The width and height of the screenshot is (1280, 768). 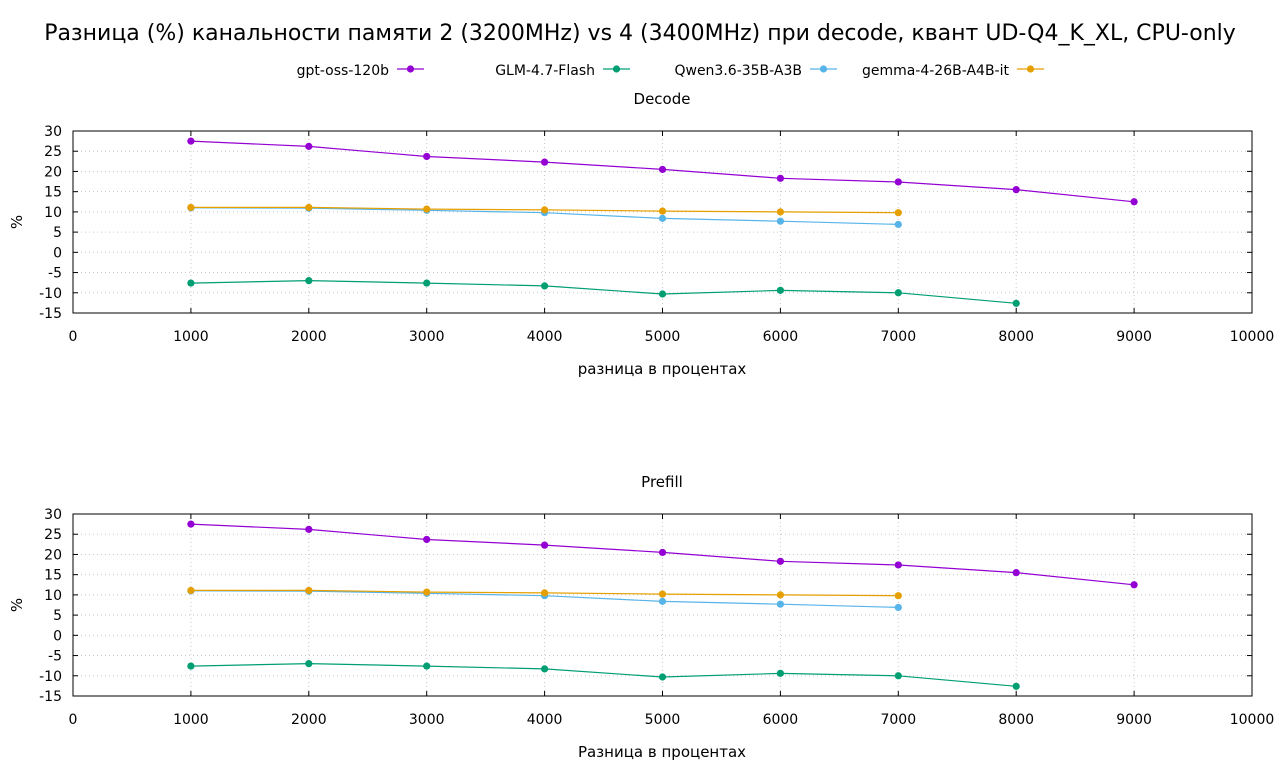 What do you see at coordinates (191, 720) in the screenshot?
I see `x-tick-label-prefill: 1000` at bounding box center [191, 720].